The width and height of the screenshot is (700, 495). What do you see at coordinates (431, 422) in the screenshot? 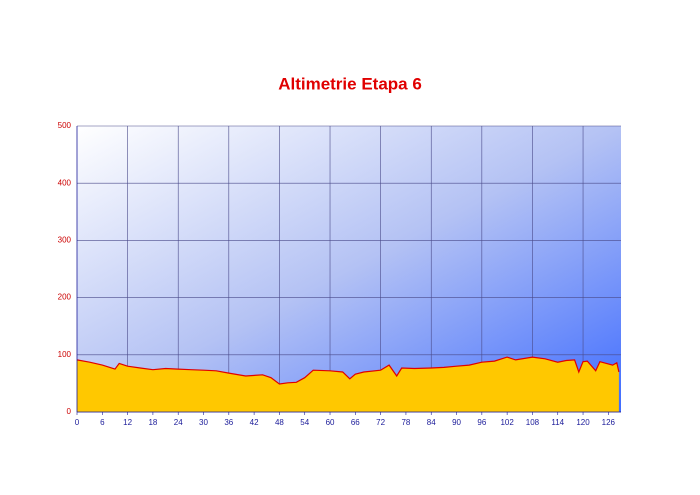
I see `x-tick-label: 84` at bounding box center [431, 422].